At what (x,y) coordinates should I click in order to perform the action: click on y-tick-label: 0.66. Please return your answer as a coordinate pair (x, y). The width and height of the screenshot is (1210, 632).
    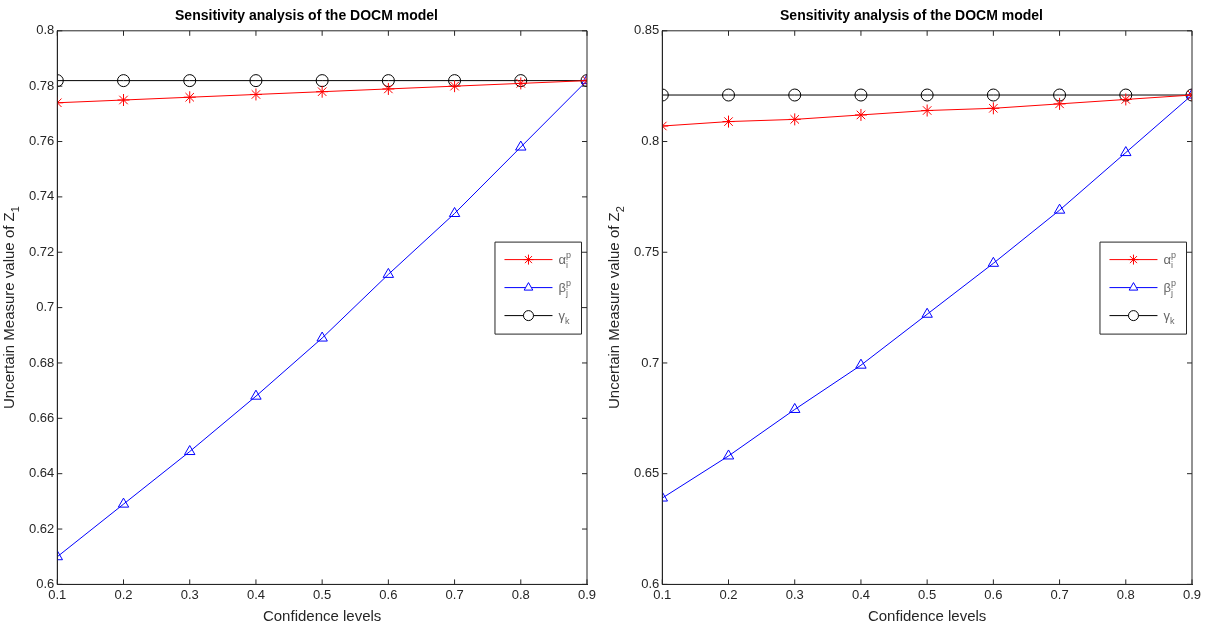
    Looking at the image, I should click on (41, 417).